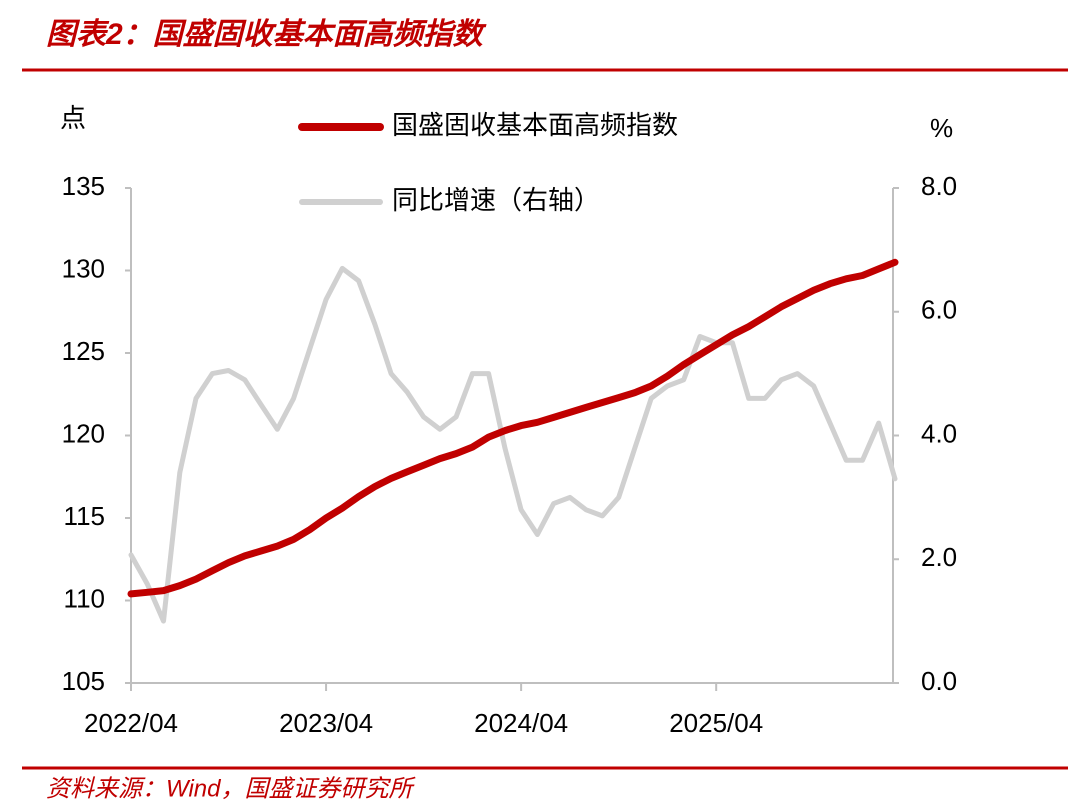 This screenshot has width=1073, height=809. I want to click on x-tick-label: 2022/04, so click(131, 723).